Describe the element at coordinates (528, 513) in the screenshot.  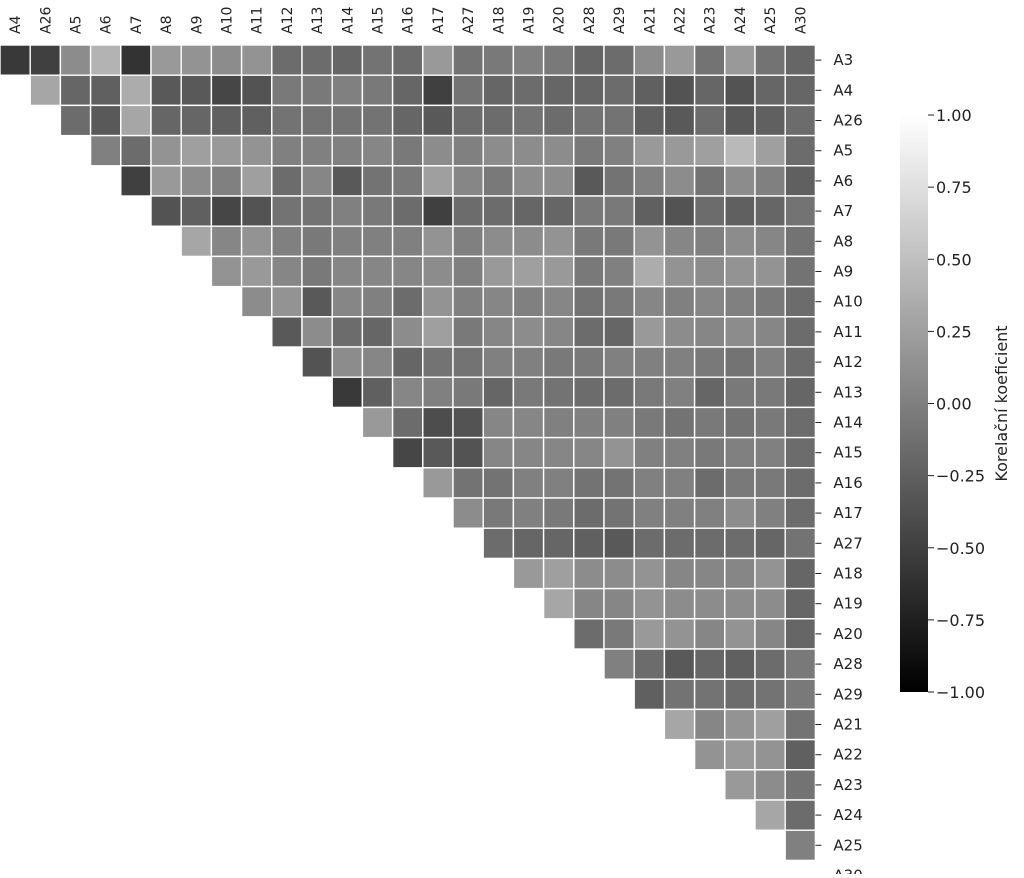
I see `heatmap-cell-A17-A19` at that location.